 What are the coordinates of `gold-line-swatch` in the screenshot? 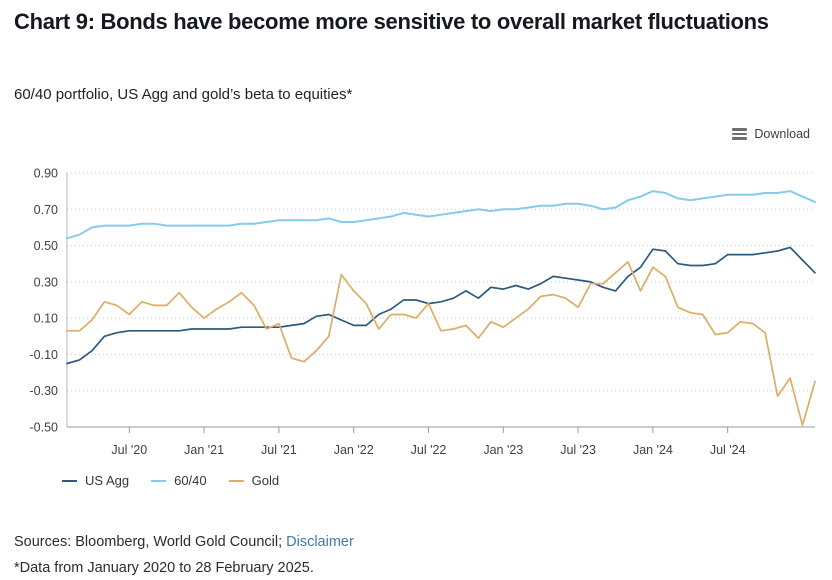 It's located at (236, 480).